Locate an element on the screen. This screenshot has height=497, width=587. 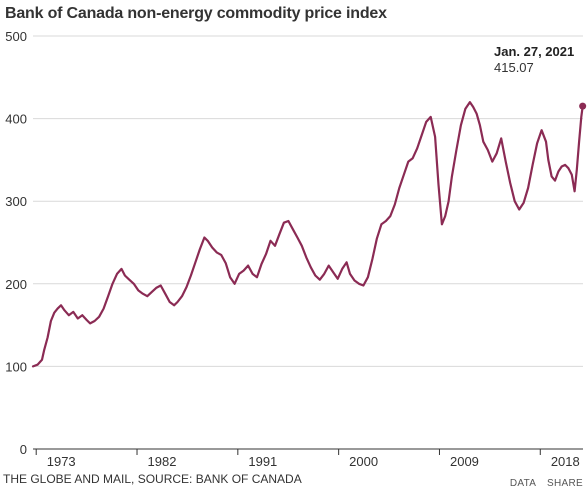
y-tick-label: 500 is located at coordinates (16, 36).